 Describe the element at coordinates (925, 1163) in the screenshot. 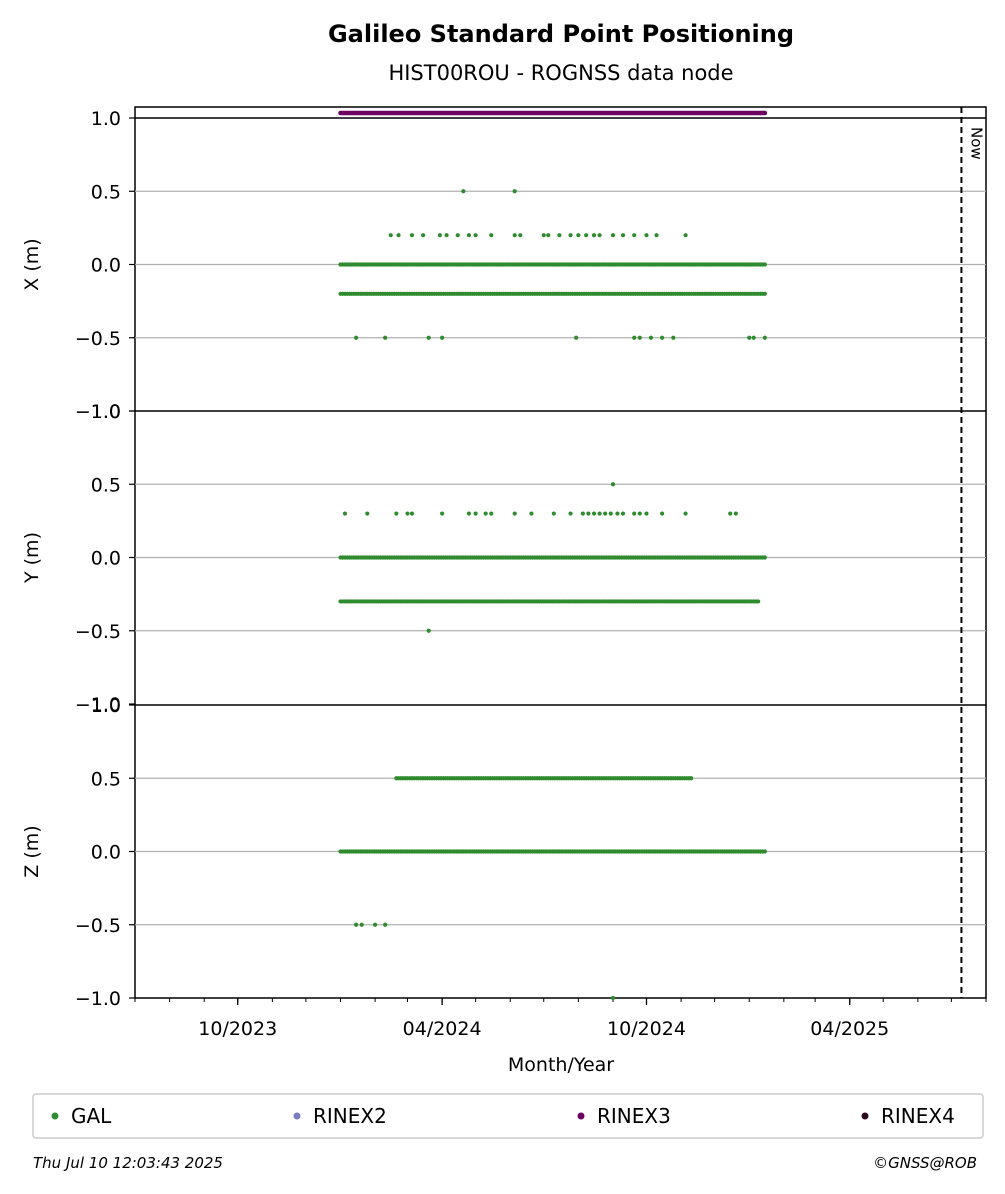

I see `footer-copyright: ©GNSS@ROB` at that location.